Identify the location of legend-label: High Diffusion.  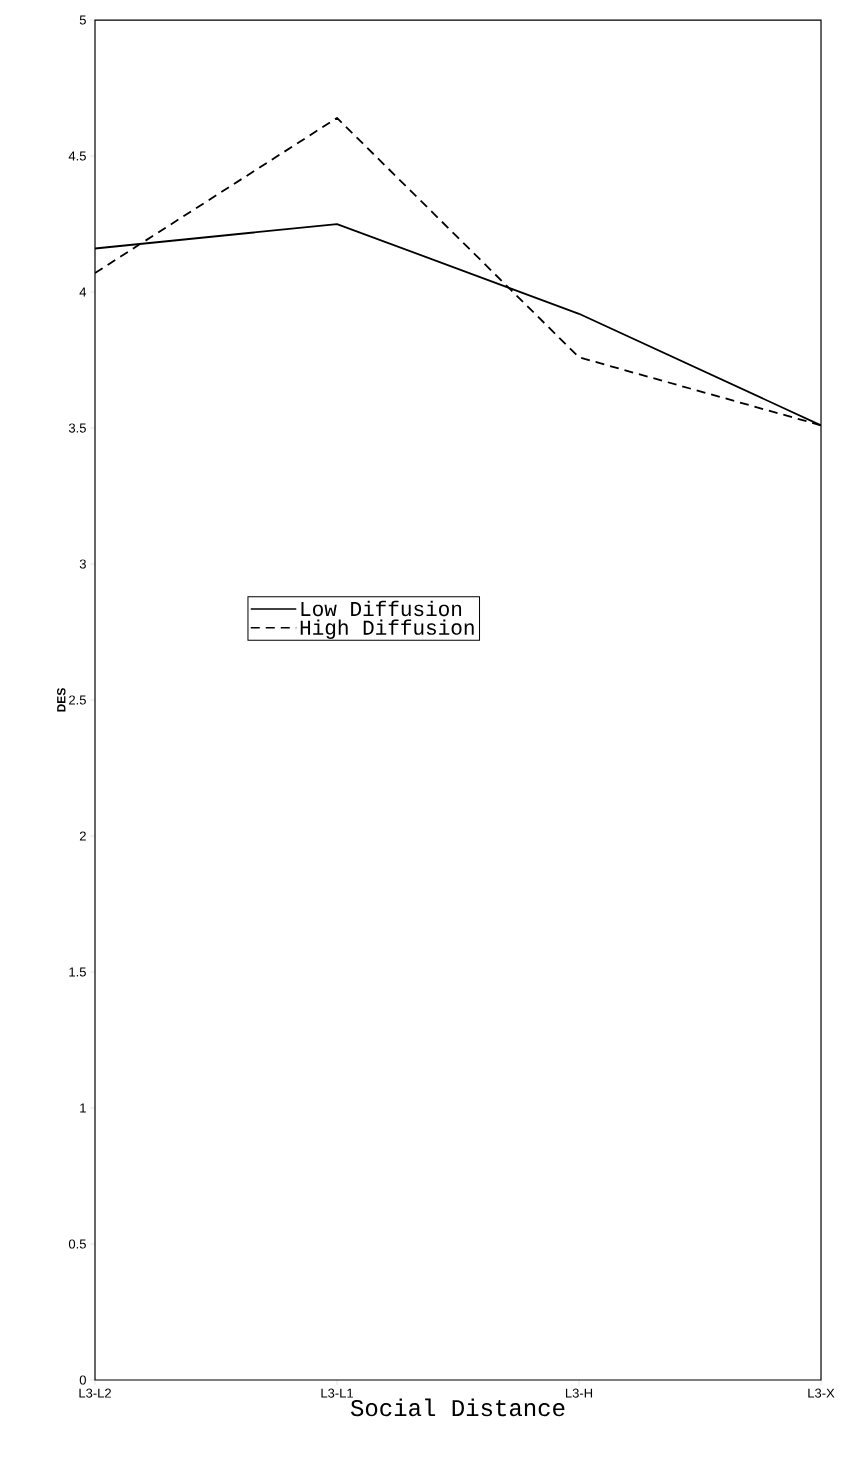
(387, 629).